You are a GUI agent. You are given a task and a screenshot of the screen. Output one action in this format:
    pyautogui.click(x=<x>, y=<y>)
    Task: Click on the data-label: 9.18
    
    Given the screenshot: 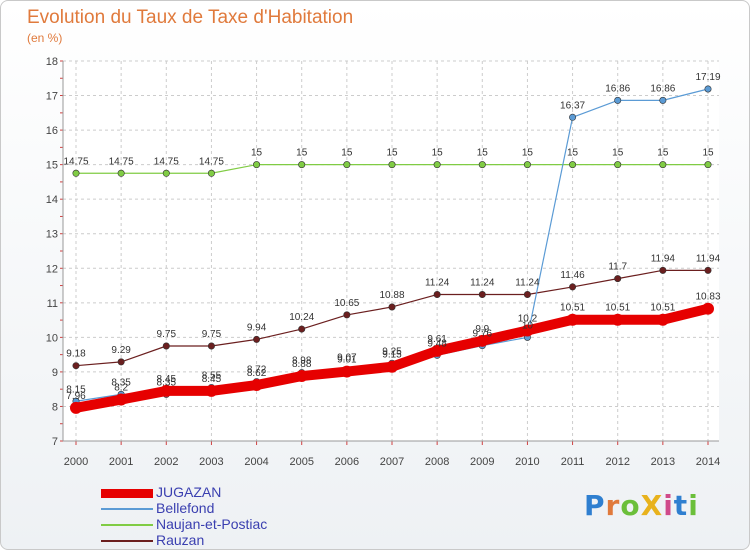 What is the action you would take?
    pyautogui.click(x=76, y=354)
    